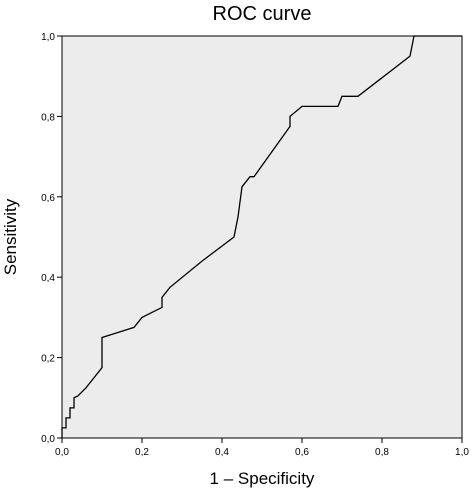  What do you see at coordinates (222, 452) in the screenshot?
I see `x-tick-label: 0,4` at bounding box center [222, 452].